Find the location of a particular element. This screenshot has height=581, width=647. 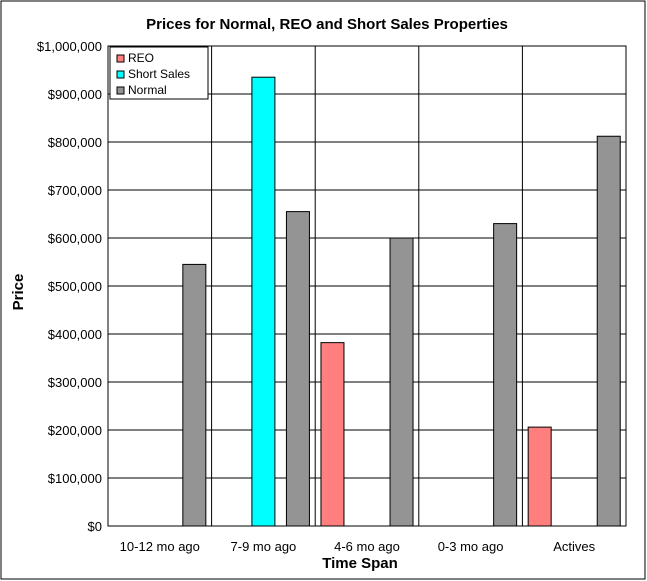

y-tick-label: $800,000 is located at coordinates (75, 142).